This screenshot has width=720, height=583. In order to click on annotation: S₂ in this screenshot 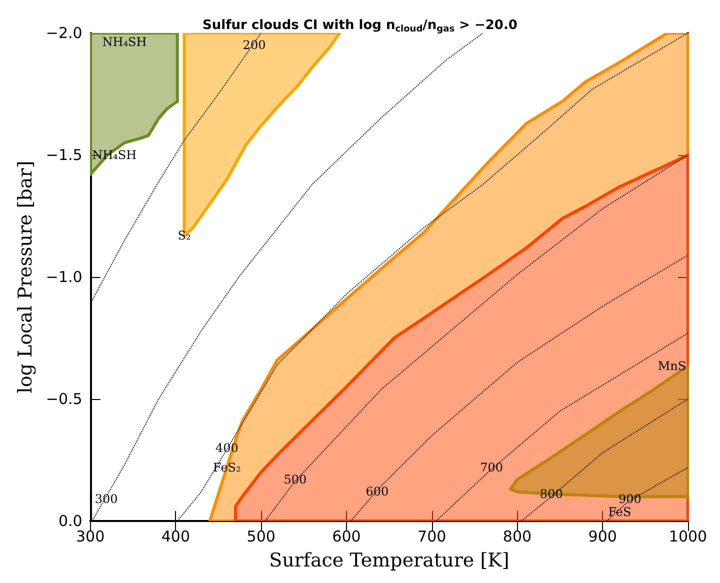, I will do `click(184, 235)`.